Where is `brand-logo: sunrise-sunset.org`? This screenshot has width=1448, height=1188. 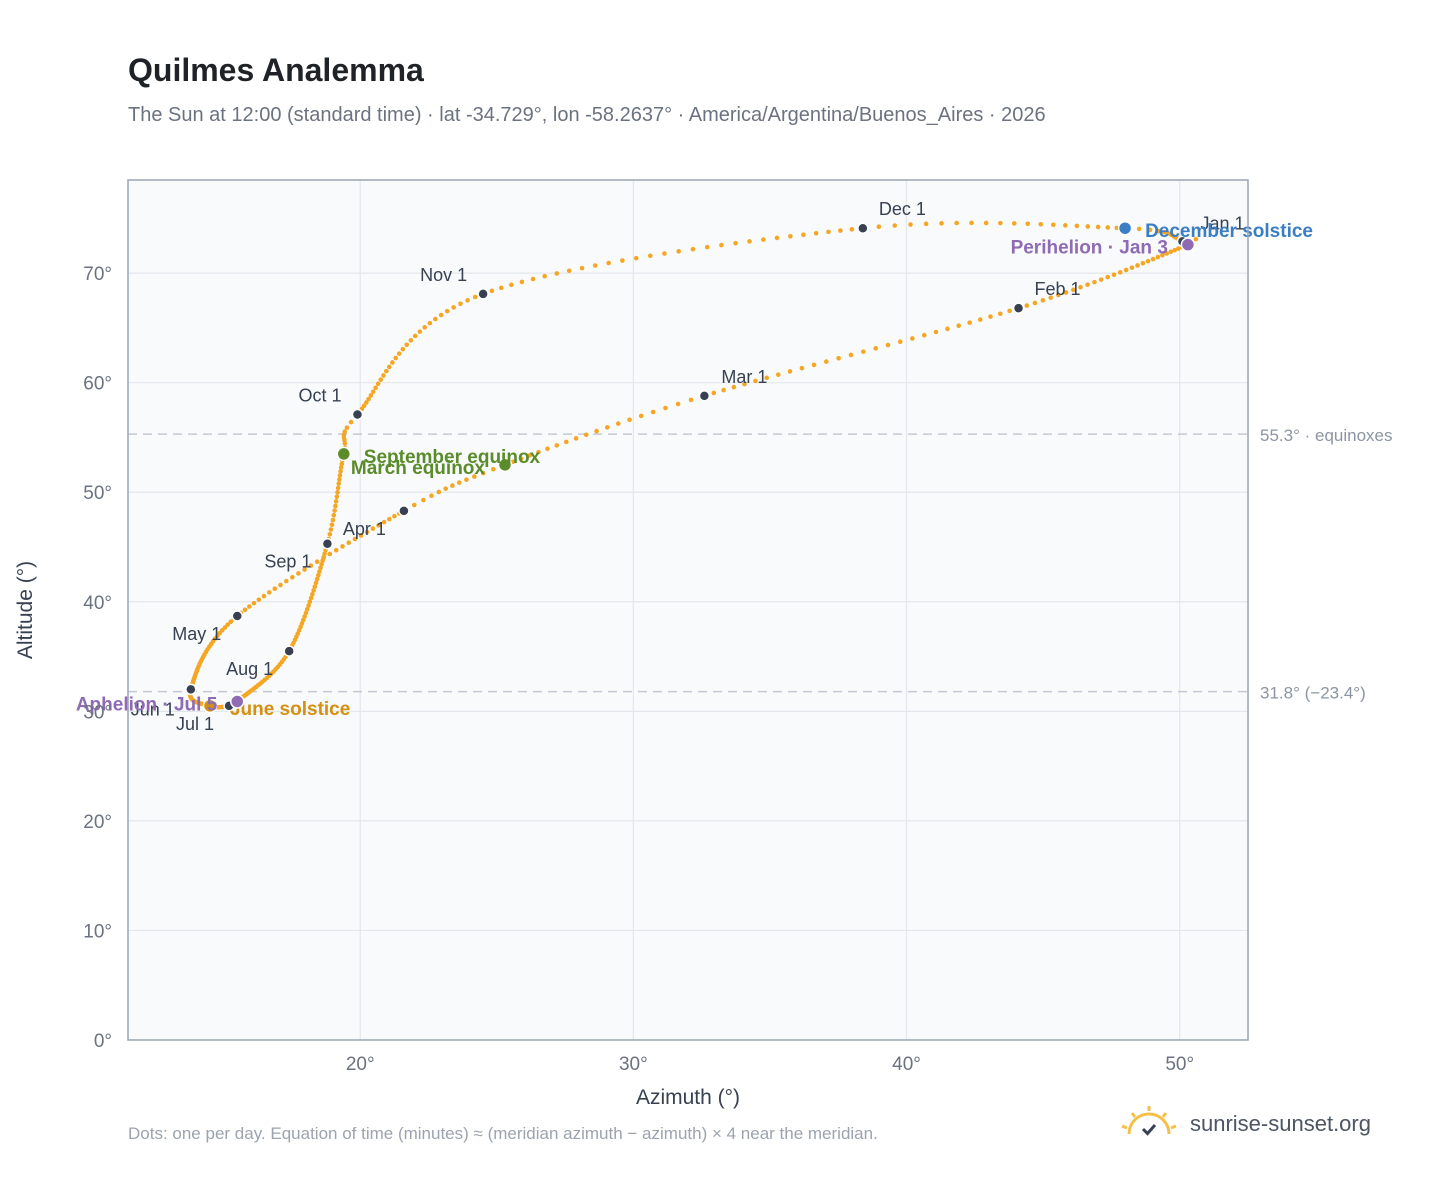
brand-logo: sunrise-sunset.org is located at coordinates (1245, 1124).